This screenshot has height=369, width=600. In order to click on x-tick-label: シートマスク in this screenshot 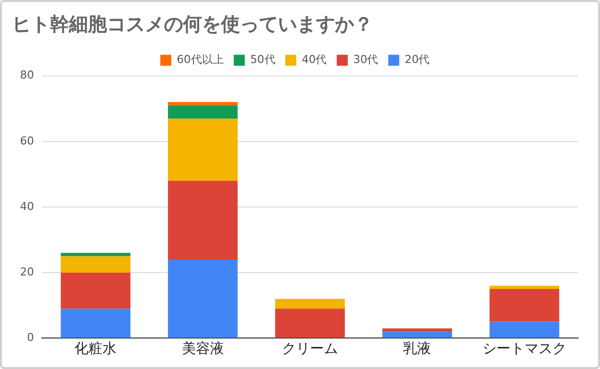, I will do `click(524, 349)`.